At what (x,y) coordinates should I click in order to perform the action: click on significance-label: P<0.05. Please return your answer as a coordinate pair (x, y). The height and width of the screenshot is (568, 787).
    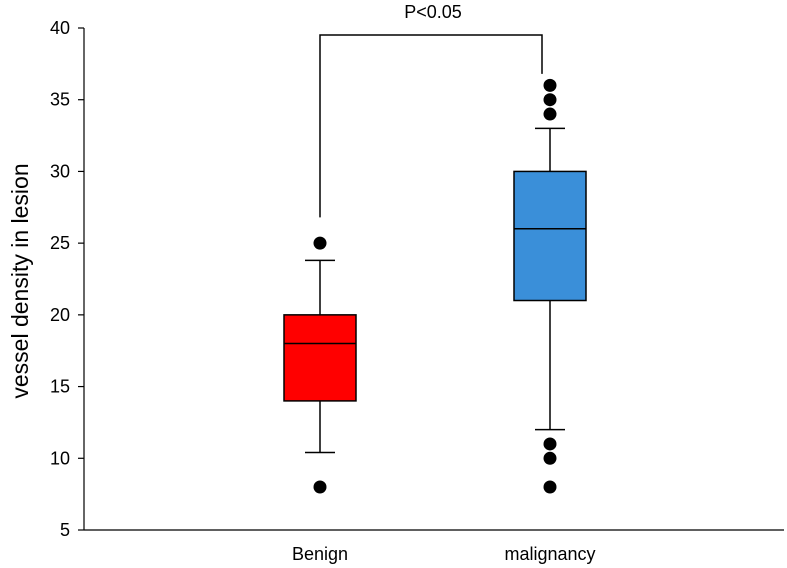
    Looking at the image, I should click on (433, 12).